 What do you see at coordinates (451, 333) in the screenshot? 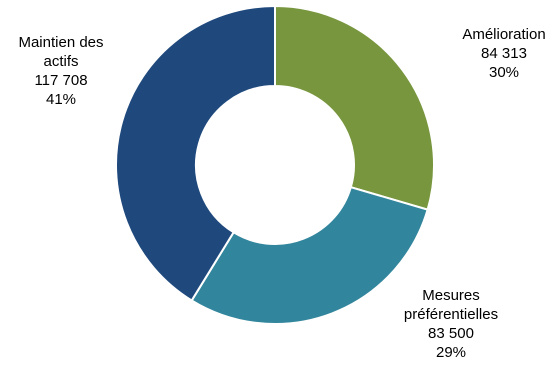
I see `slice-value: 83 500` at bounding box center [451, 333].